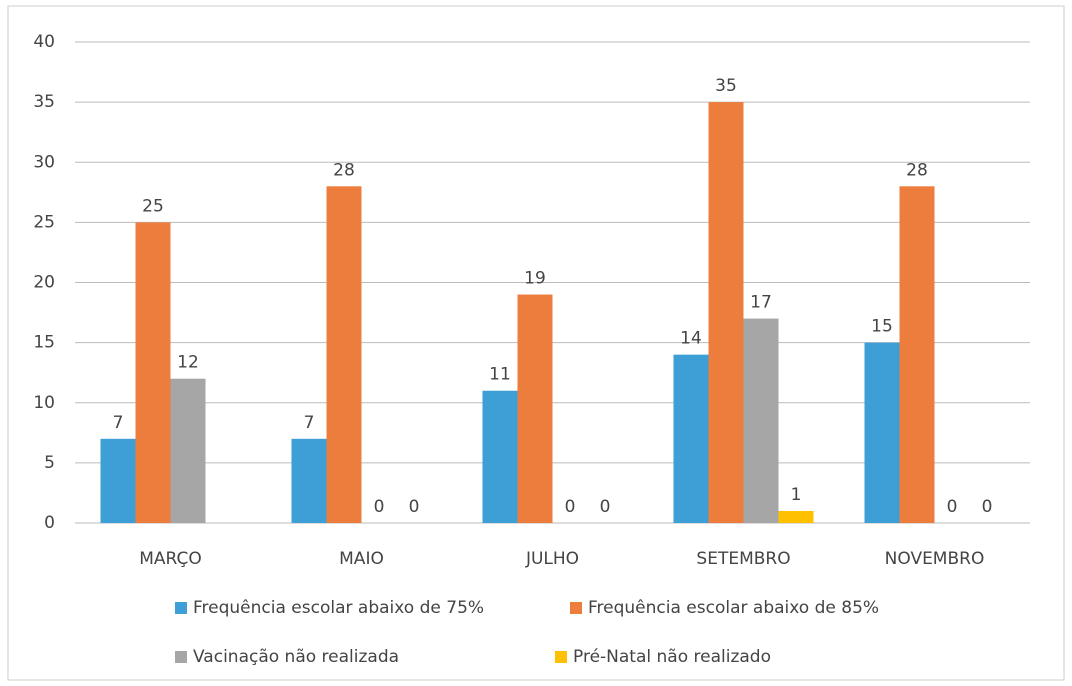 This screenshot has width=1072, height=686. I want to click on y-tick-label: 15, so click(44, 343).